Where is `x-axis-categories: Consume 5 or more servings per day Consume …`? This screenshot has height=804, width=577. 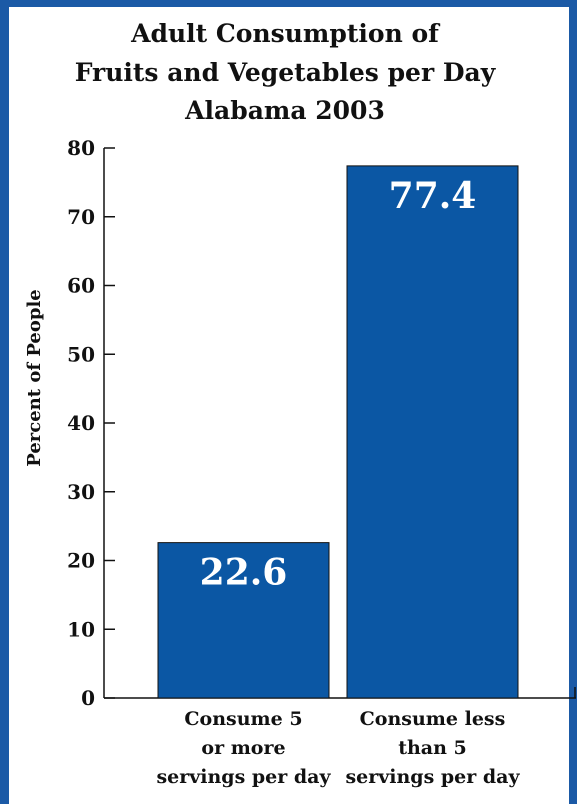 x-axis-categories: Consume 5 or more servings per day Consume … is located at coordinates (338, 748).